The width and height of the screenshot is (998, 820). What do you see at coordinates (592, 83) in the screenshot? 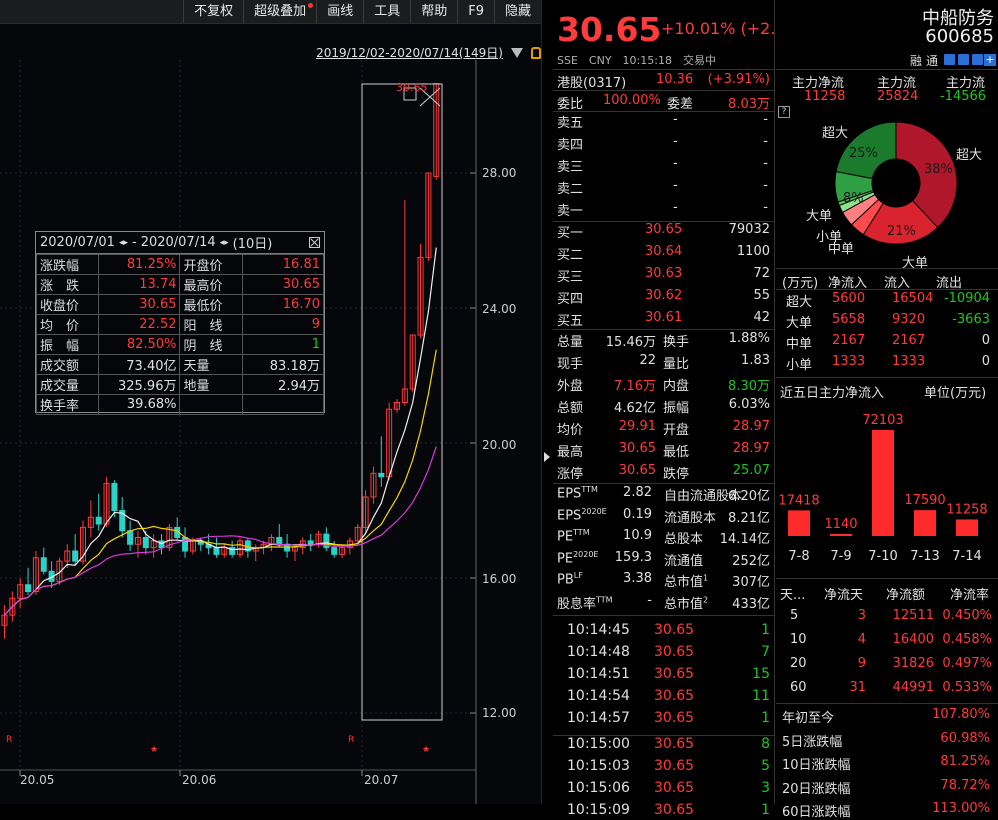
I see `hk-label: 港股(0317)` at bounding box center [592, 83].